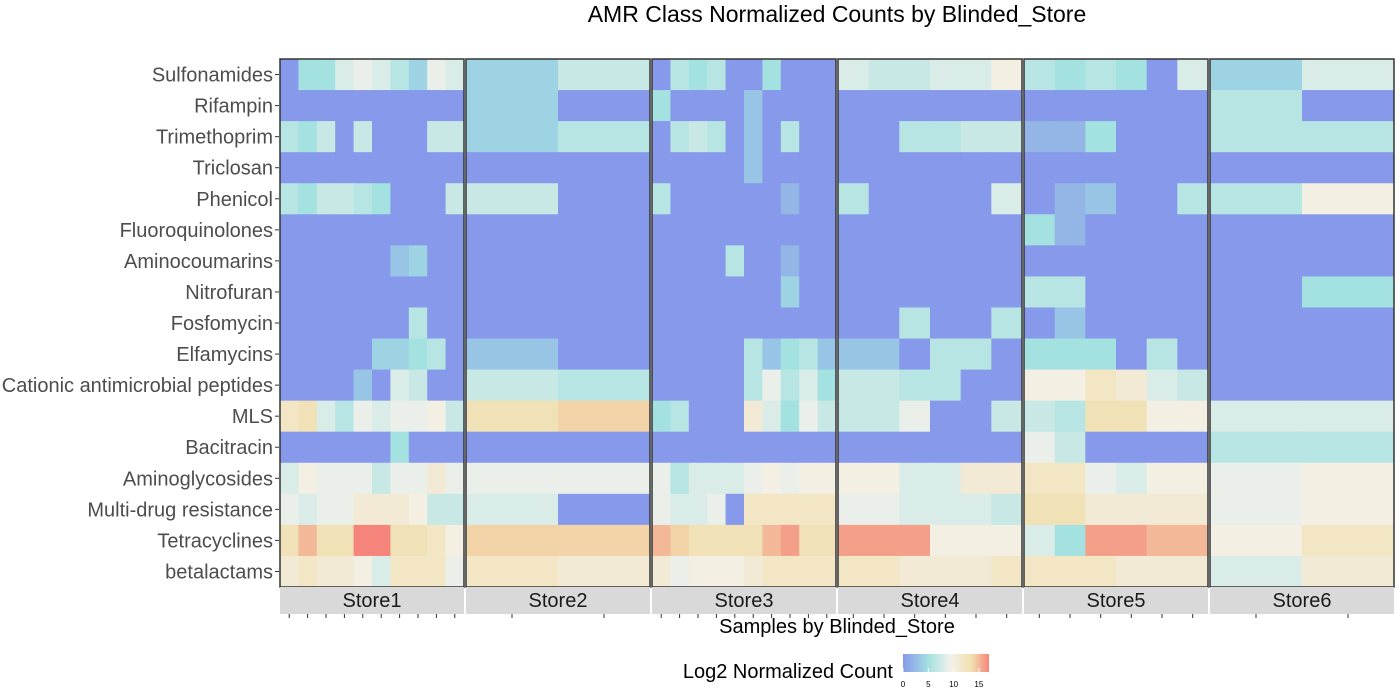 Image resolution: width=1400 pixels, height=700 pixels. Describe the element at coordinates (234, 200) in the screenshot. I see `row-label: Phenicol` at that location.